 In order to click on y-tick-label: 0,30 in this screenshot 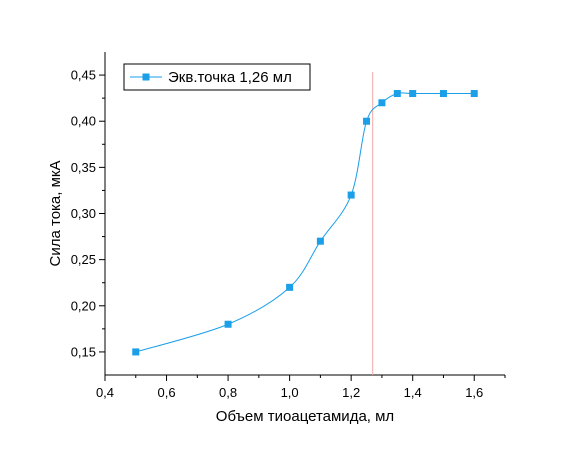, I will do `click(83, 213)`.